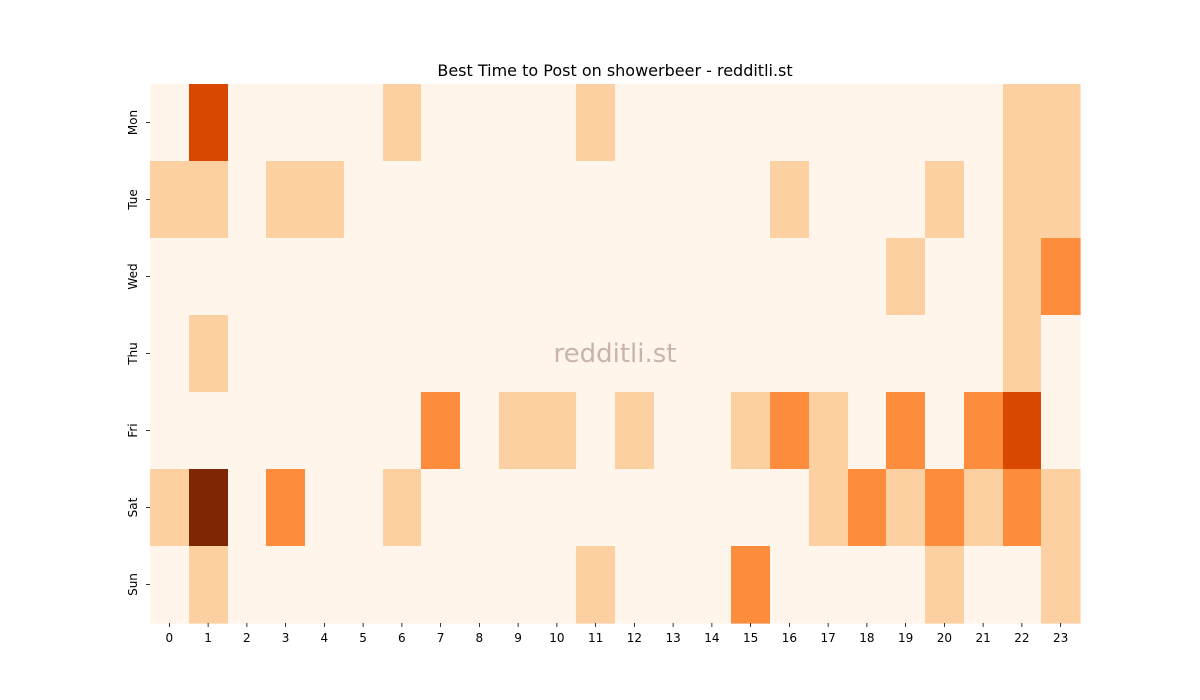  I want to click on x-tick-label: 10, so click(556, 638).